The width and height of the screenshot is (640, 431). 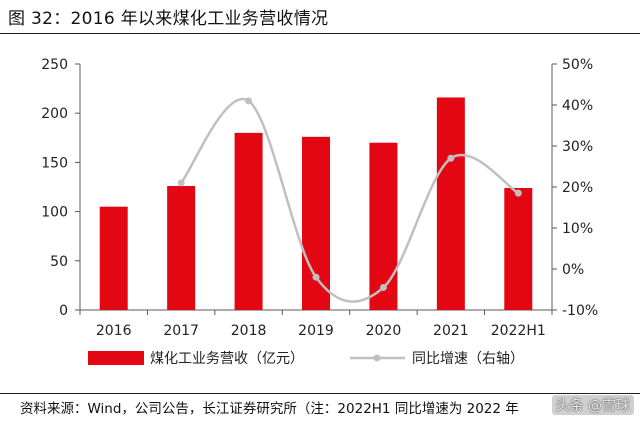 I want to click on growth-point-2019, so click(x=316, y=277).